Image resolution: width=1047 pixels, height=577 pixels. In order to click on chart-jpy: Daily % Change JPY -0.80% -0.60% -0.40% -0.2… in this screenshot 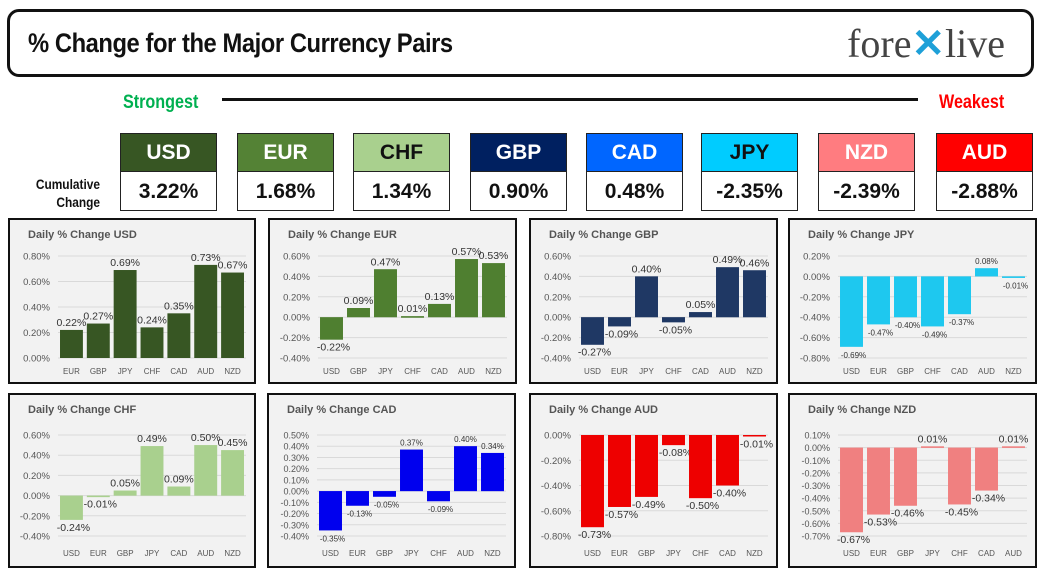, I will do `click(912, 301)`.